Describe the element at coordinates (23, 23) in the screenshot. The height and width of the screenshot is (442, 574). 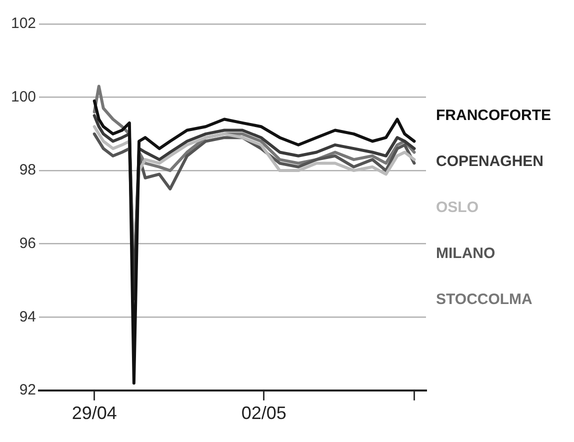
I see `y-tick-label: 102` at that location.